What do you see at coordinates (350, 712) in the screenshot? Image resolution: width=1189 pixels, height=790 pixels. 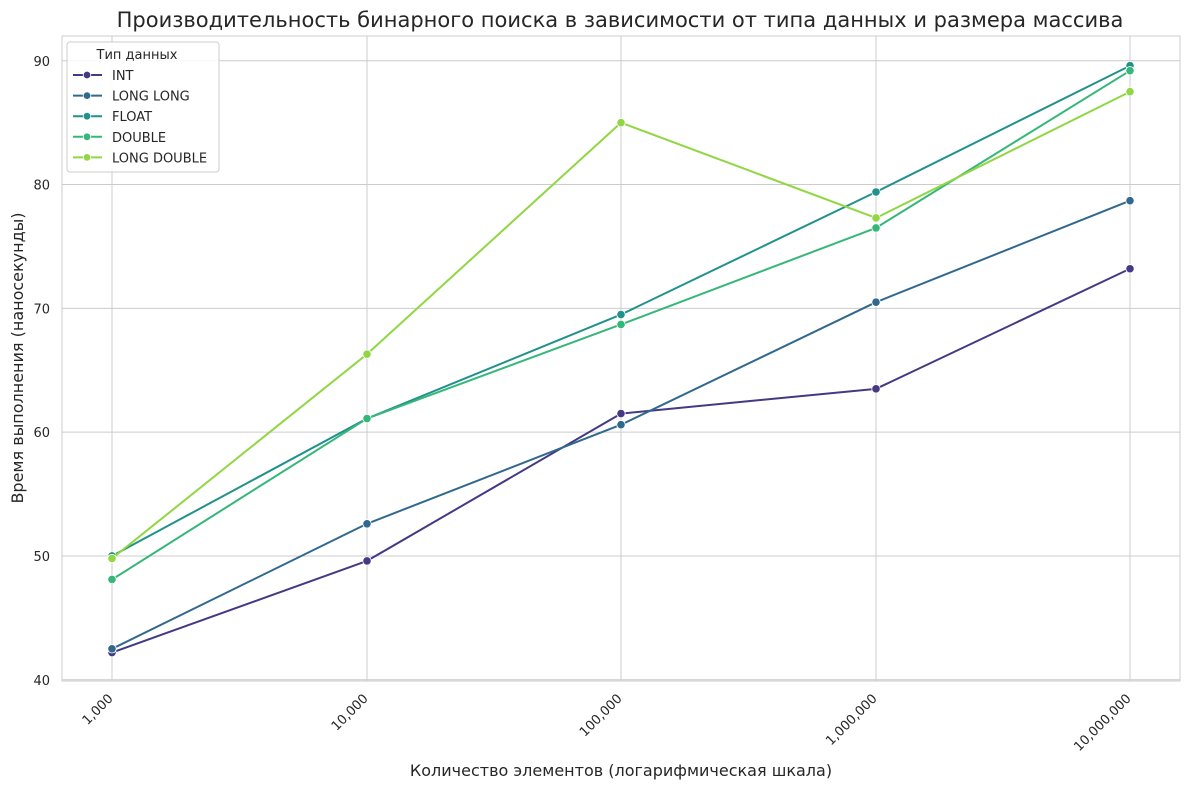 I see `x-tick-label: 10,000` at bounding box center [350, 712].